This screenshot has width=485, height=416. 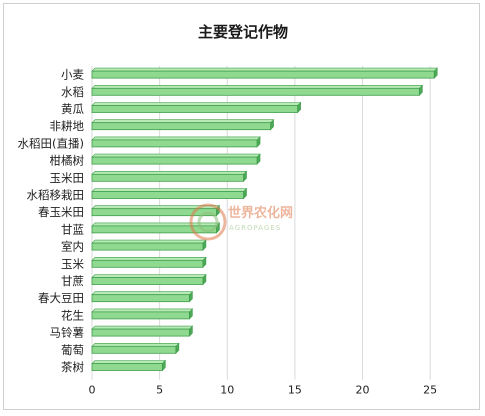 What do you see at coordinates (263, 390) in the screenshot?
I see `x-tick-labels: 0 5 10 15 20 25` at bounding box center [263, 390].